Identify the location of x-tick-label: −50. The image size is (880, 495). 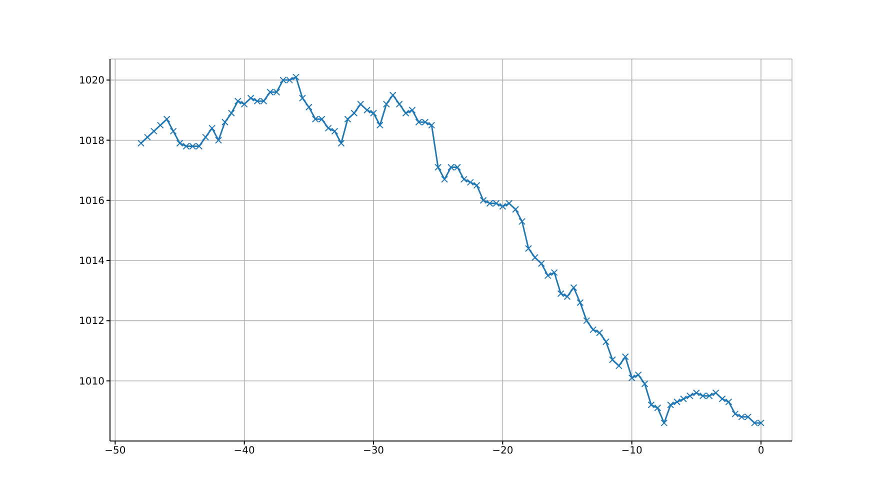
(115, 451).